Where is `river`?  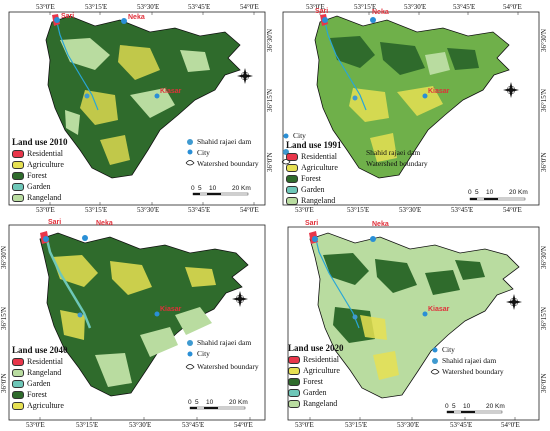 river is located at coordinates (77, 64).